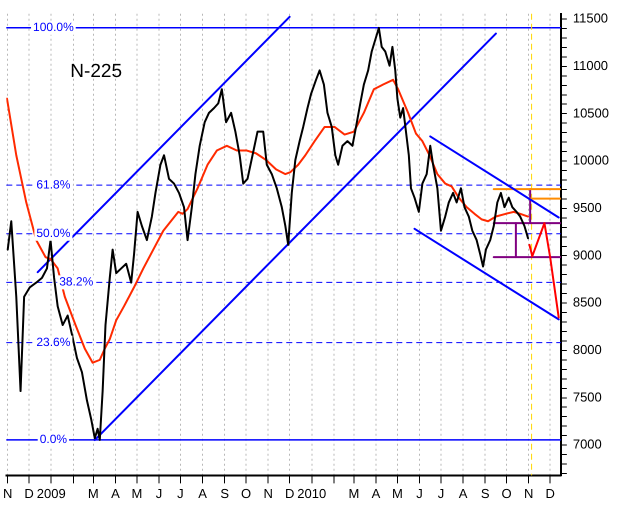 The height and width of the screenshot is (507, 619). I want to click on annotation: 61.8%, so click(53, 184).